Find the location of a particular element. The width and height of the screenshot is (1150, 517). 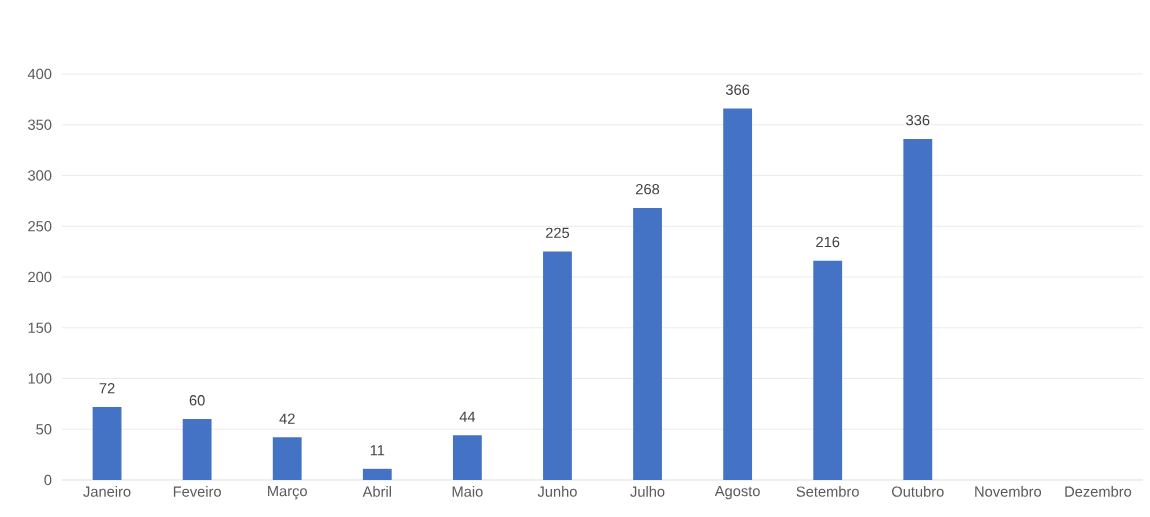

y-tick-label: 300 is located at coordinates (40, 175).